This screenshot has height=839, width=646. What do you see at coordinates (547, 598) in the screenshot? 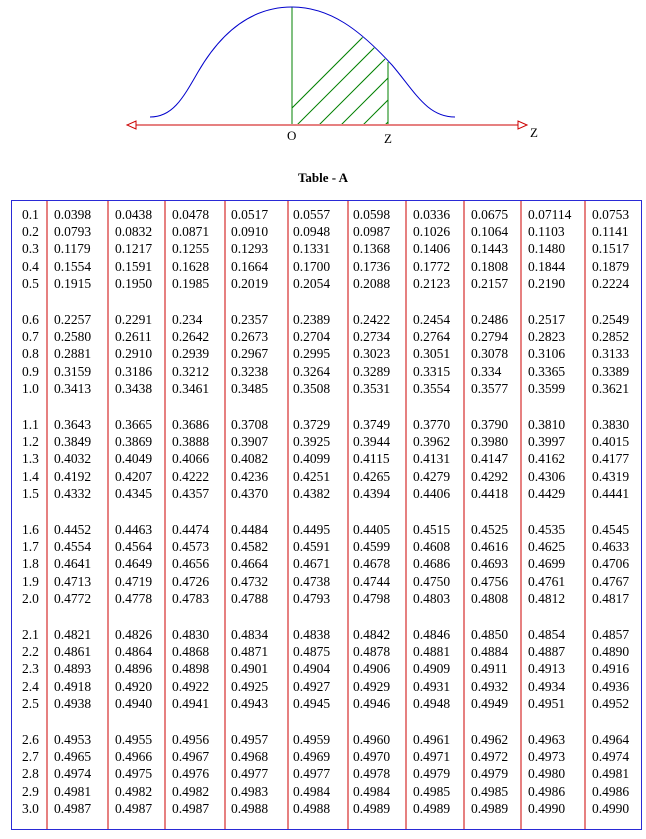
I see `table-cell: 0.4812` at bounding box center [547, 598].